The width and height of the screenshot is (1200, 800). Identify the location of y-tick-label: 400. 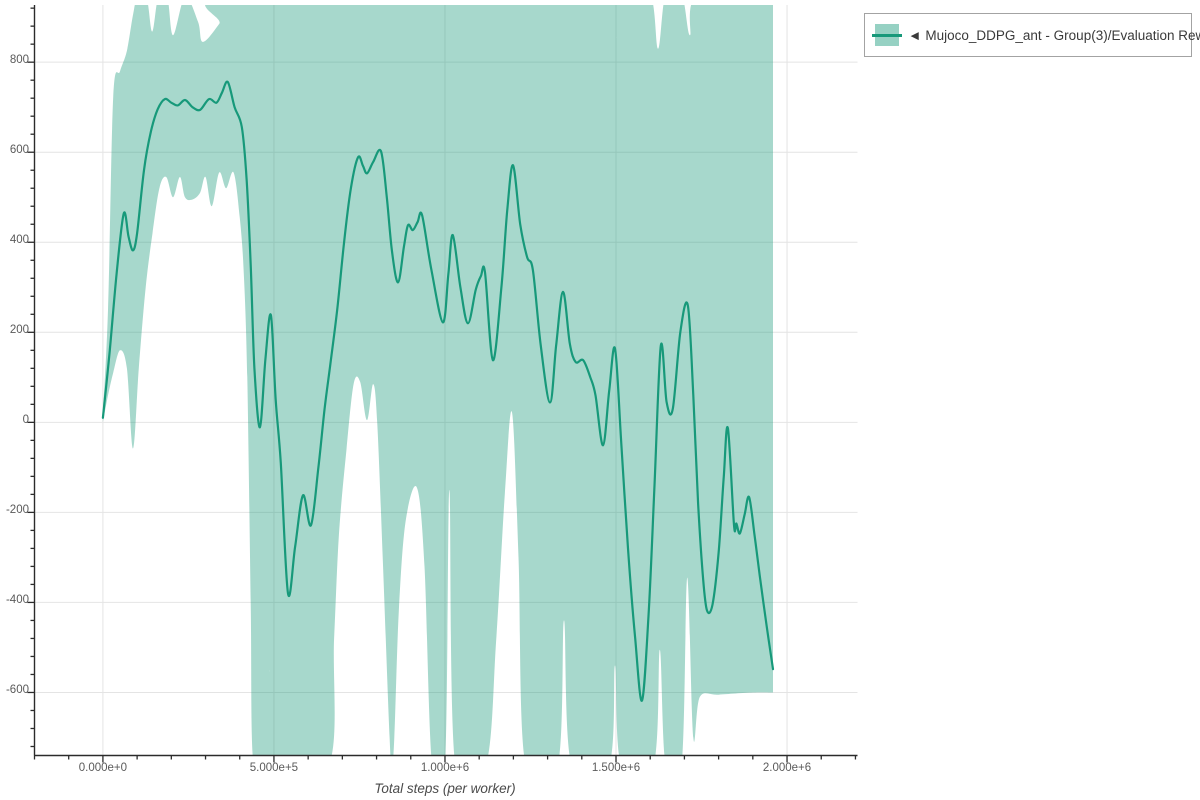
(19, 240).